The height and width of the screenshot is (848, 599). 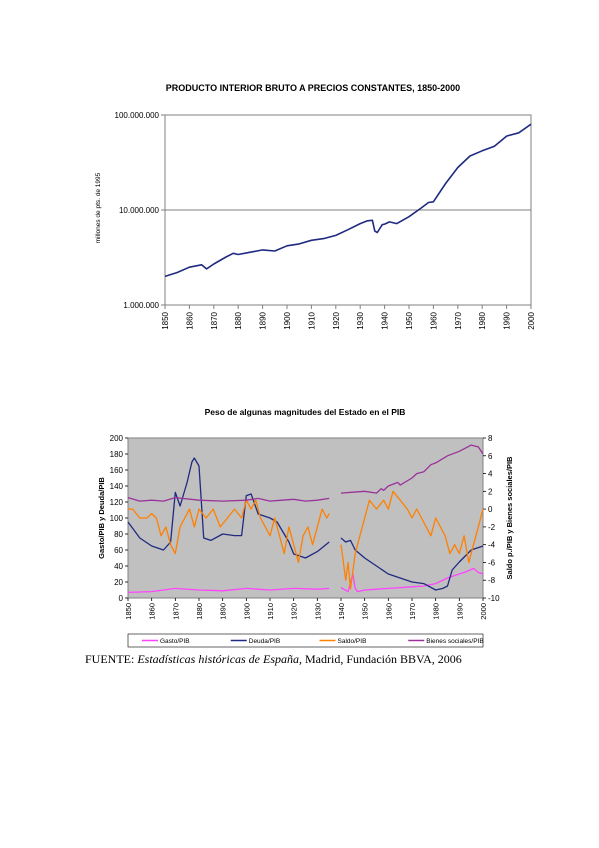 What do you see at coordinates (152, 611) in the screenshot?
I see `chart2-xtick-label: 1860` at bounding box center [152, 611].